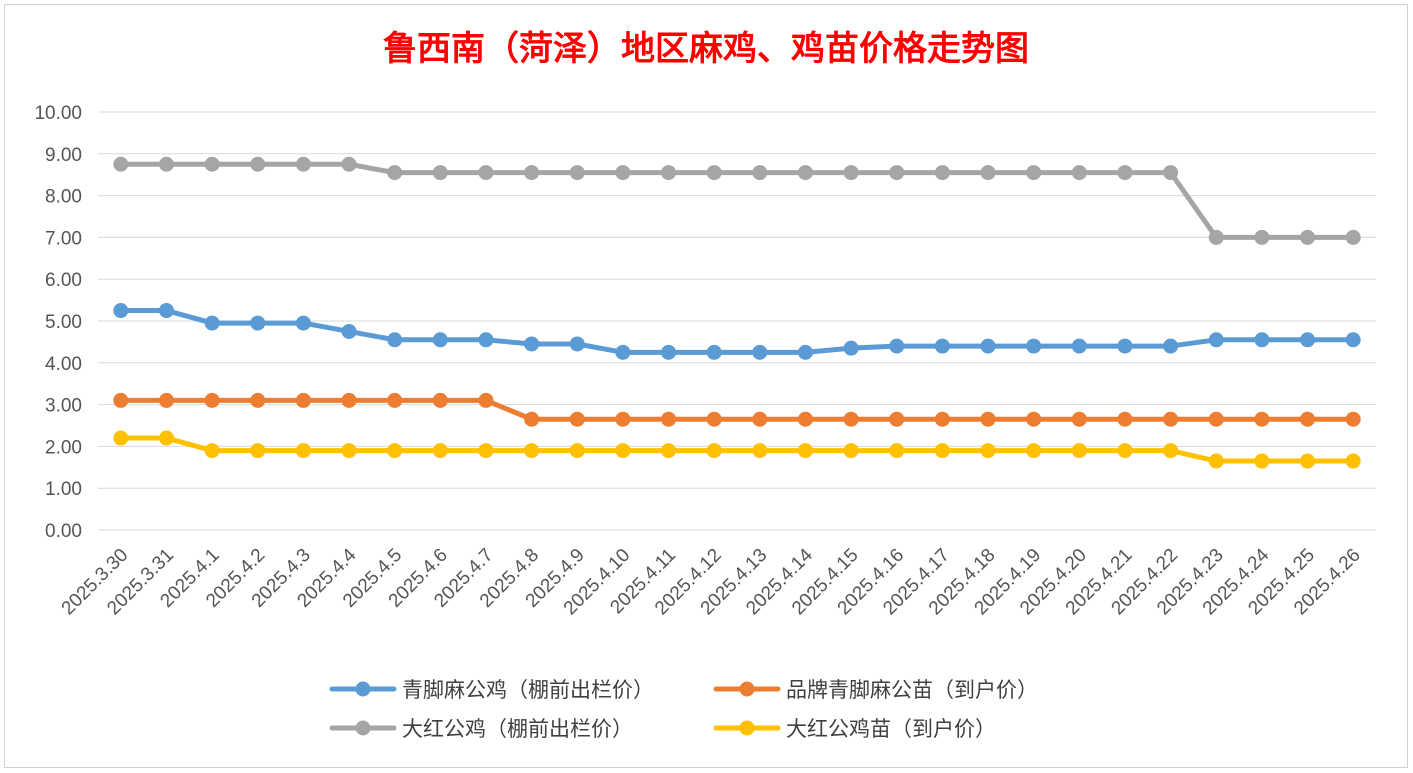  I want to click on y-tick-label: 9.00, so click(63, 155).